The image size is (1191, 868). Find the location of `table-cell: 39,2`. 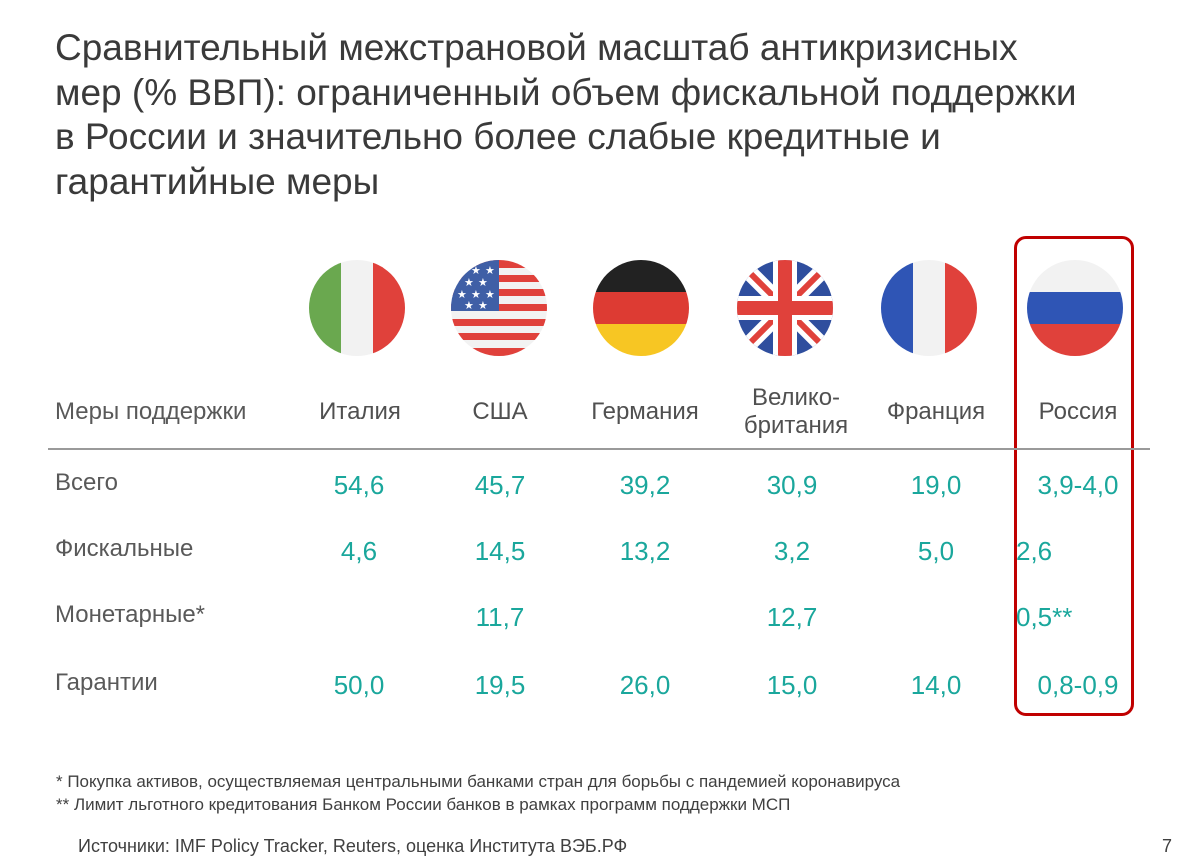

table-cell: 39,2 is located at coordinates (645, 485).